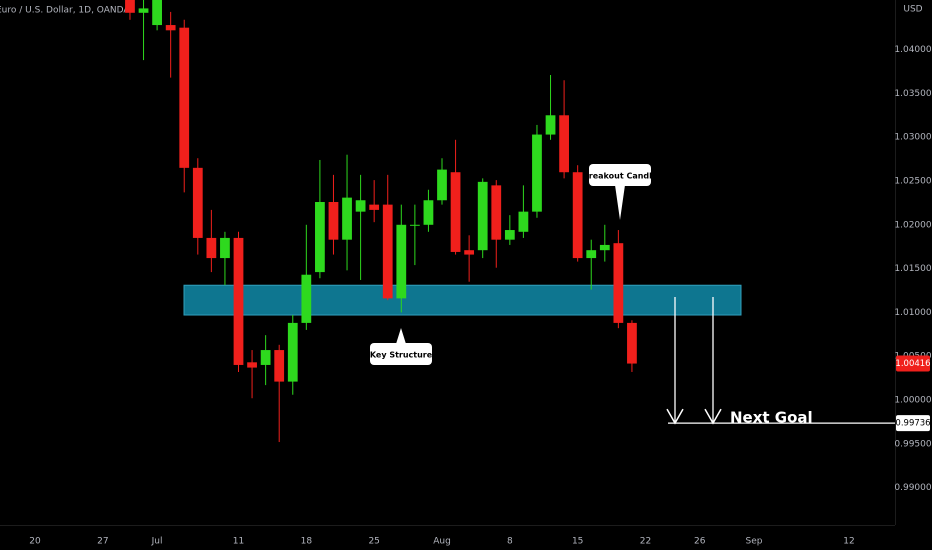  I want to click on y-tick-label: 0.99500, so click(912, 444).